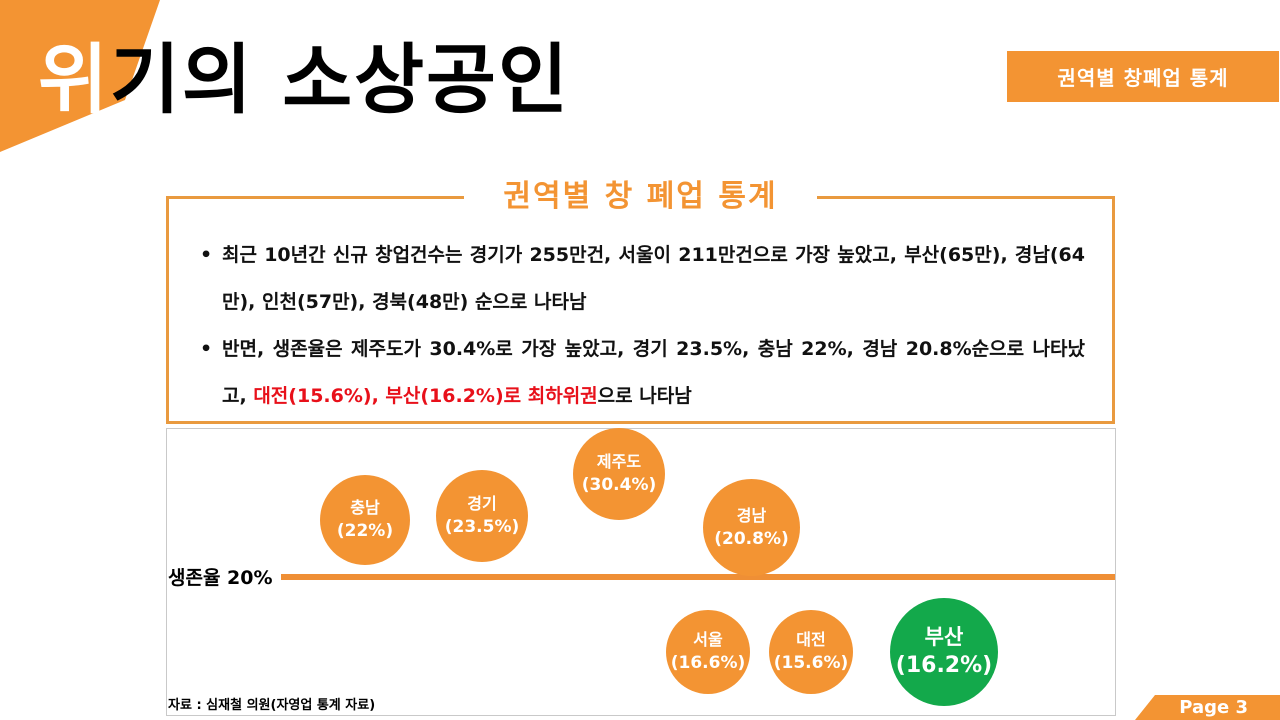 Image resolution: width=1280 pixels, height=720 pixels. Describe the element at coordinates (619, 461) in the screenshot. I see `bubble-name: 제주도` at that location.